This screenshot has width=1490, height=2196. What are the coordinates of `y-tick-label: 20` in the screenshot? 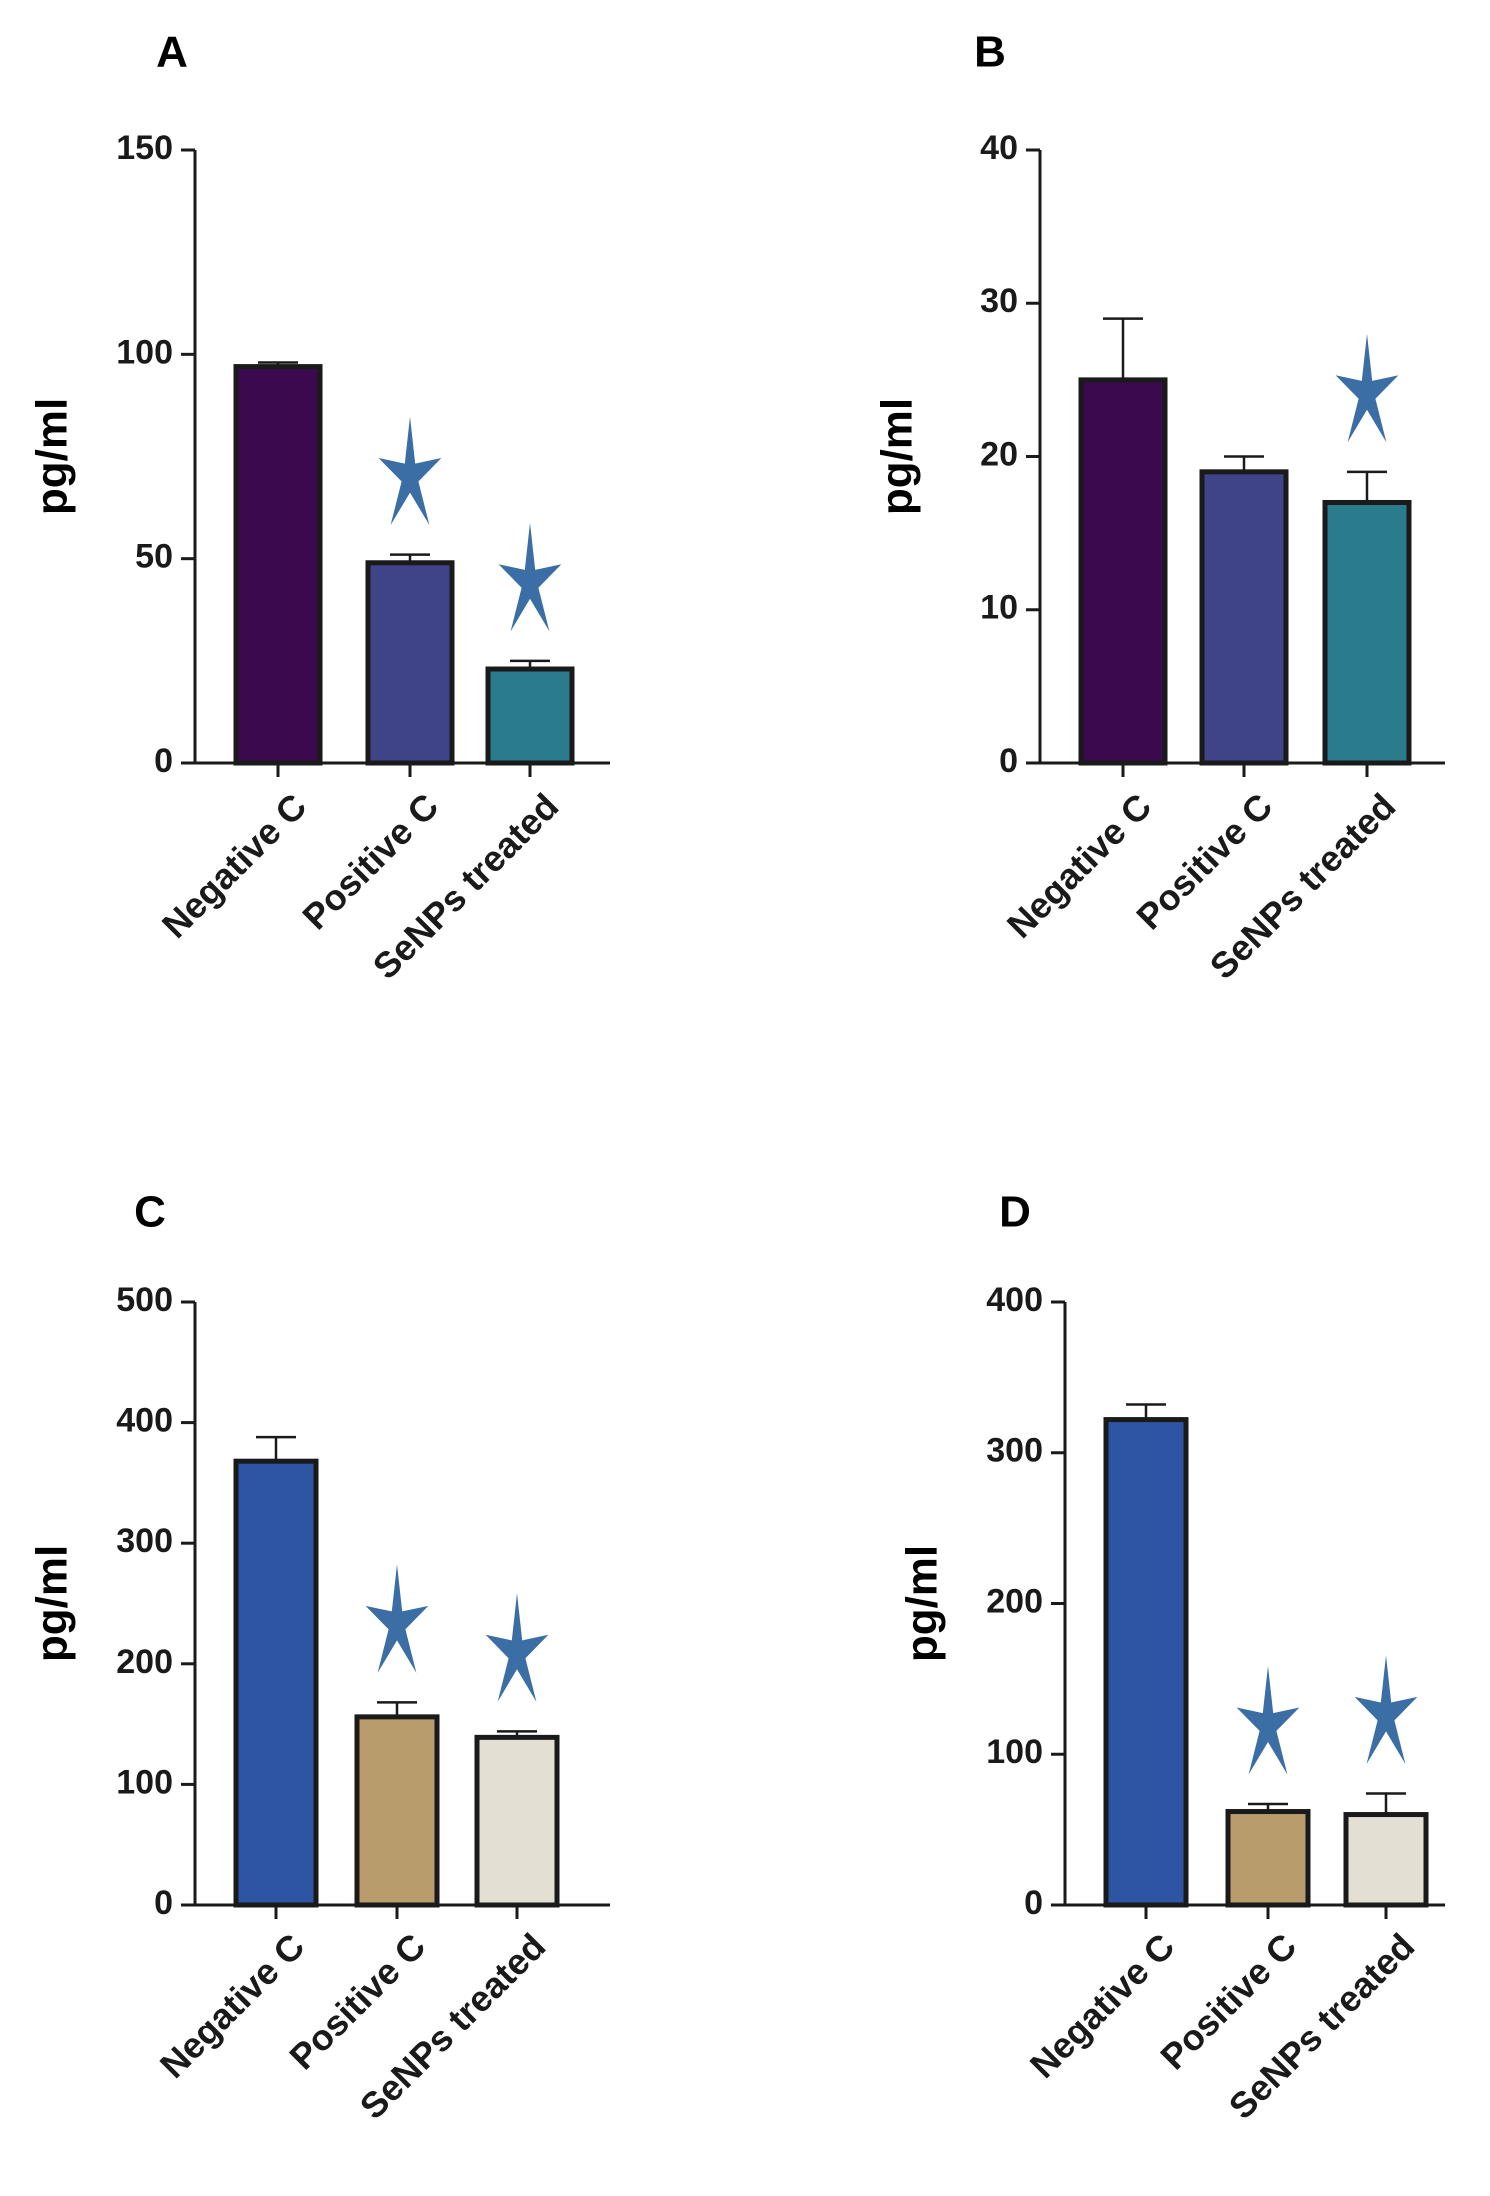 It's located at (999, 454).